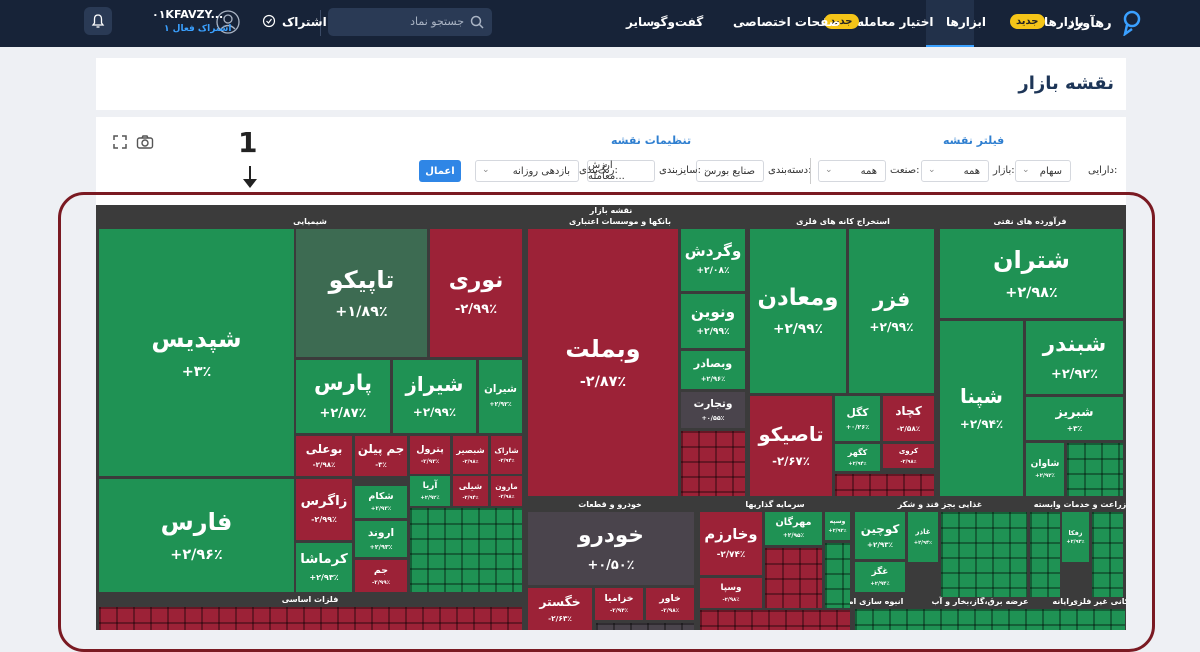  What do you see at coordinates (787, 22) in the screenshot?
I see `nav-item: صفحات اختصاصی` at bounding box center [787, 22].